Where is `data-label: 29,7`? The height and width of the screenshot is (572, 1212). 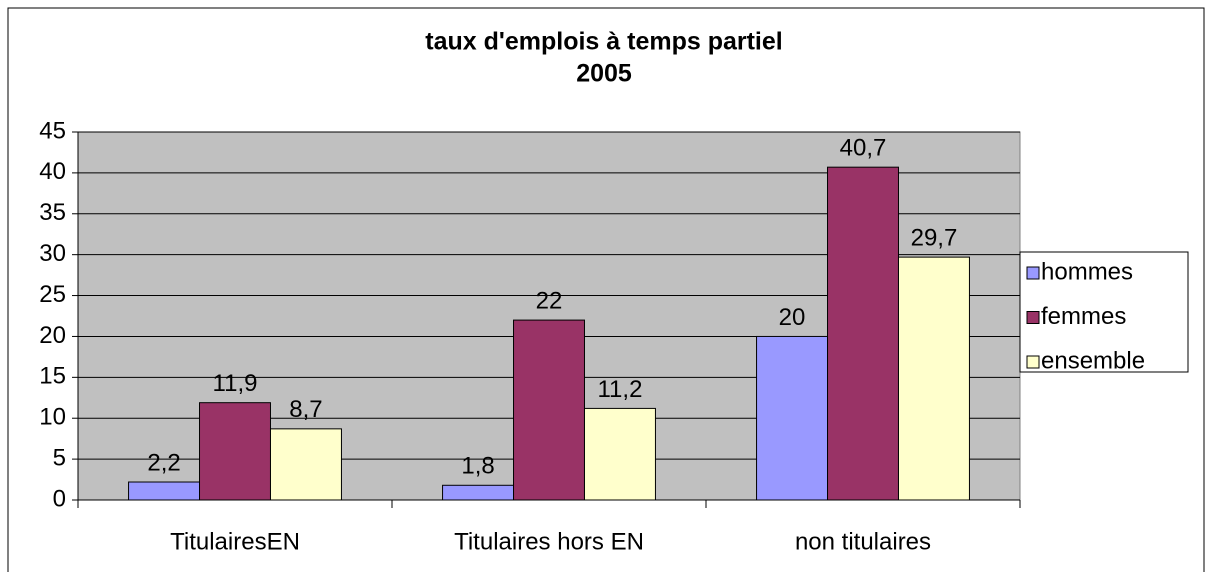 data-label: 29,7 is located at coordinates (934, 237).